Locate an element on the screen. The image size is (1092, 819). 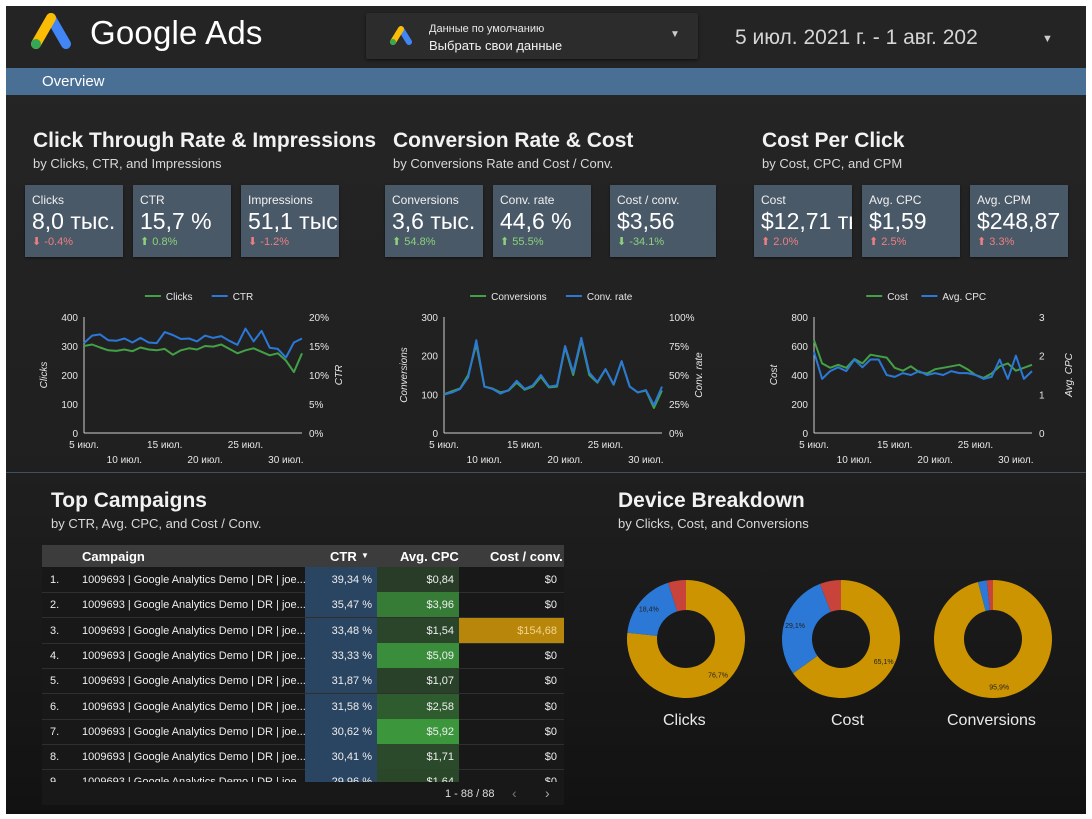
donut-slice-label: 95,9% is located at coordinates (999, 688).